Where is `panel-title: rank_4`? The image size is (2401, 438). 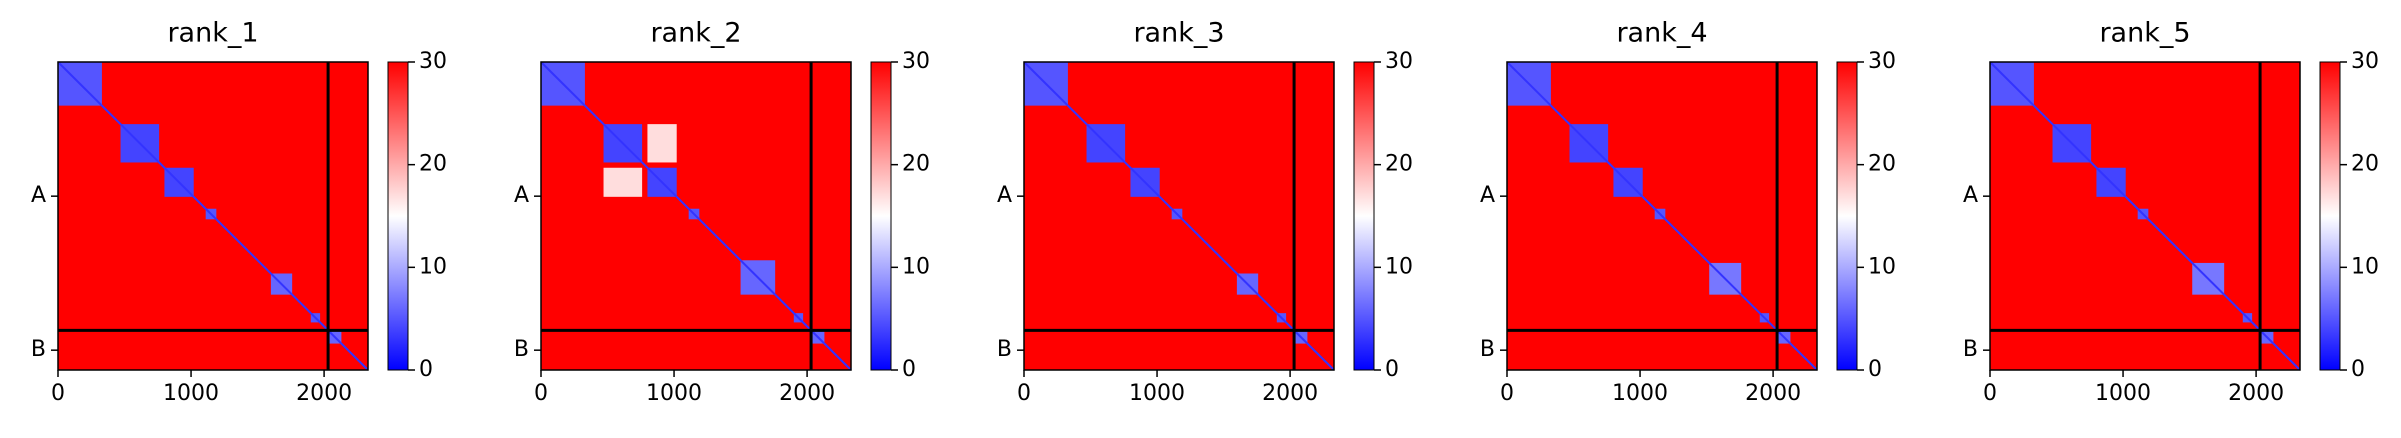
panel-title: rank_4 is located at coordinates (1661, 33).